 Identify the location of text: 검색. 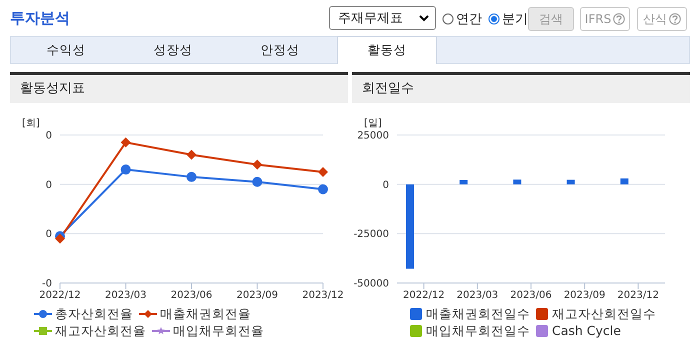
(551, 19).